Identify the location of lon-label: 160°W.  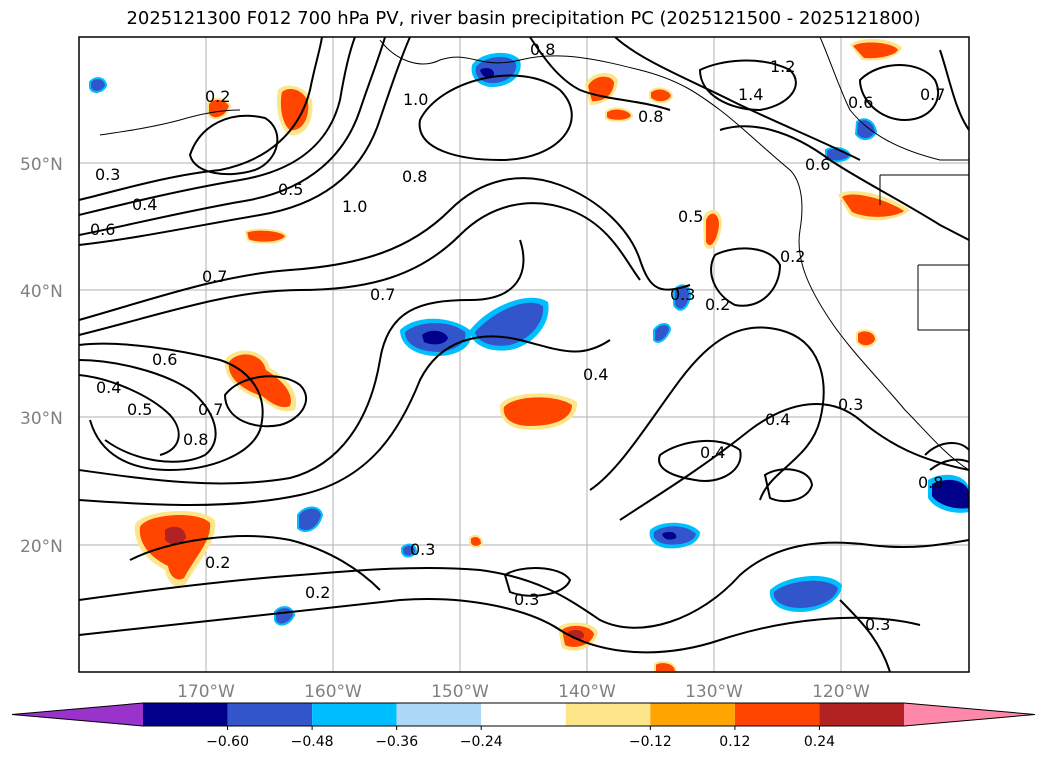
(333, 692).